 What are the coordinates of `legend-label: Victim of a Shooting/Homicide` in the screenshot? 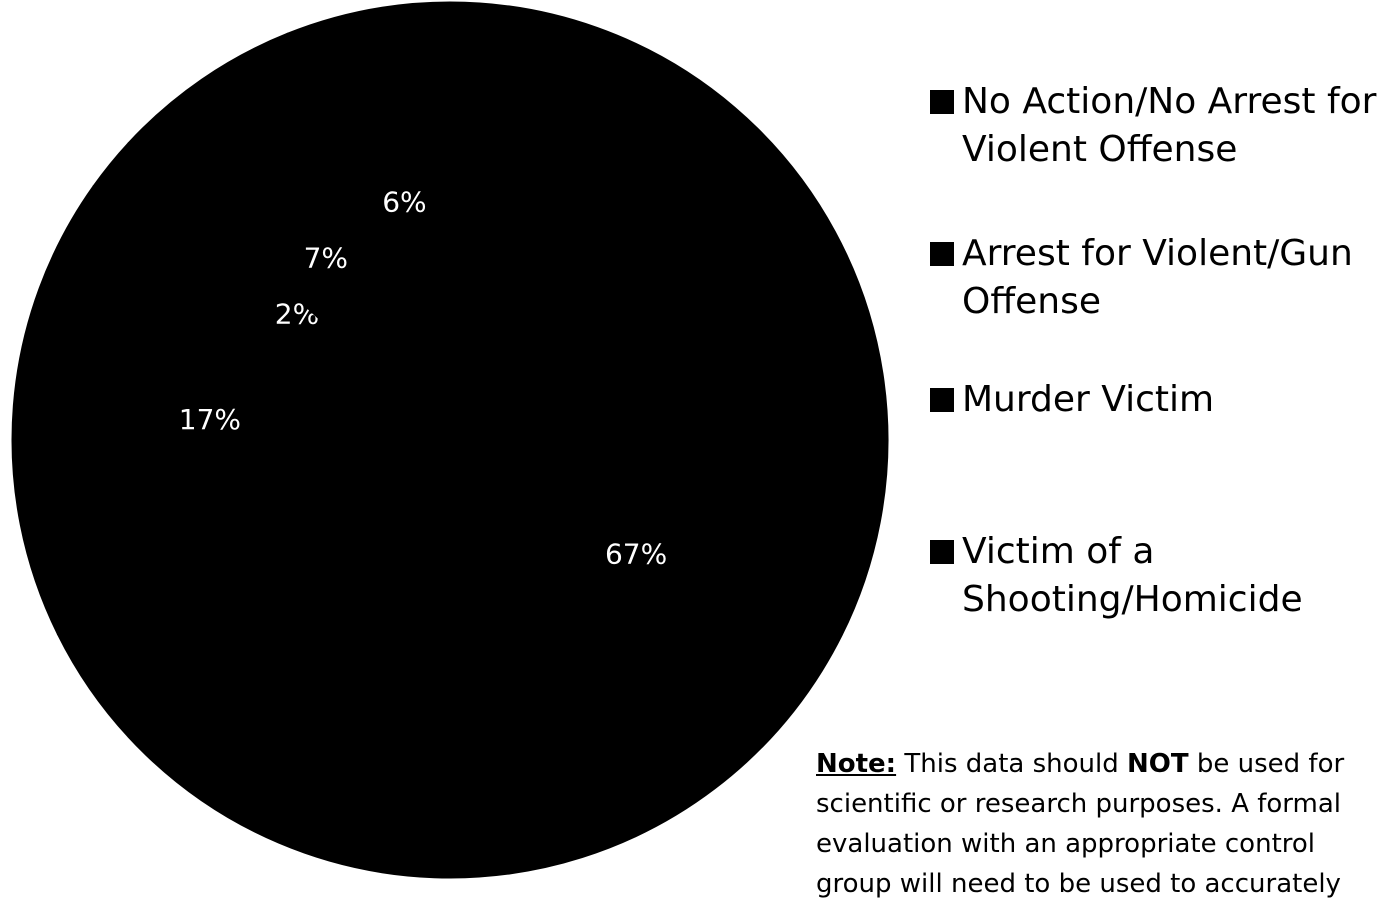 It's located at (1132, 575).